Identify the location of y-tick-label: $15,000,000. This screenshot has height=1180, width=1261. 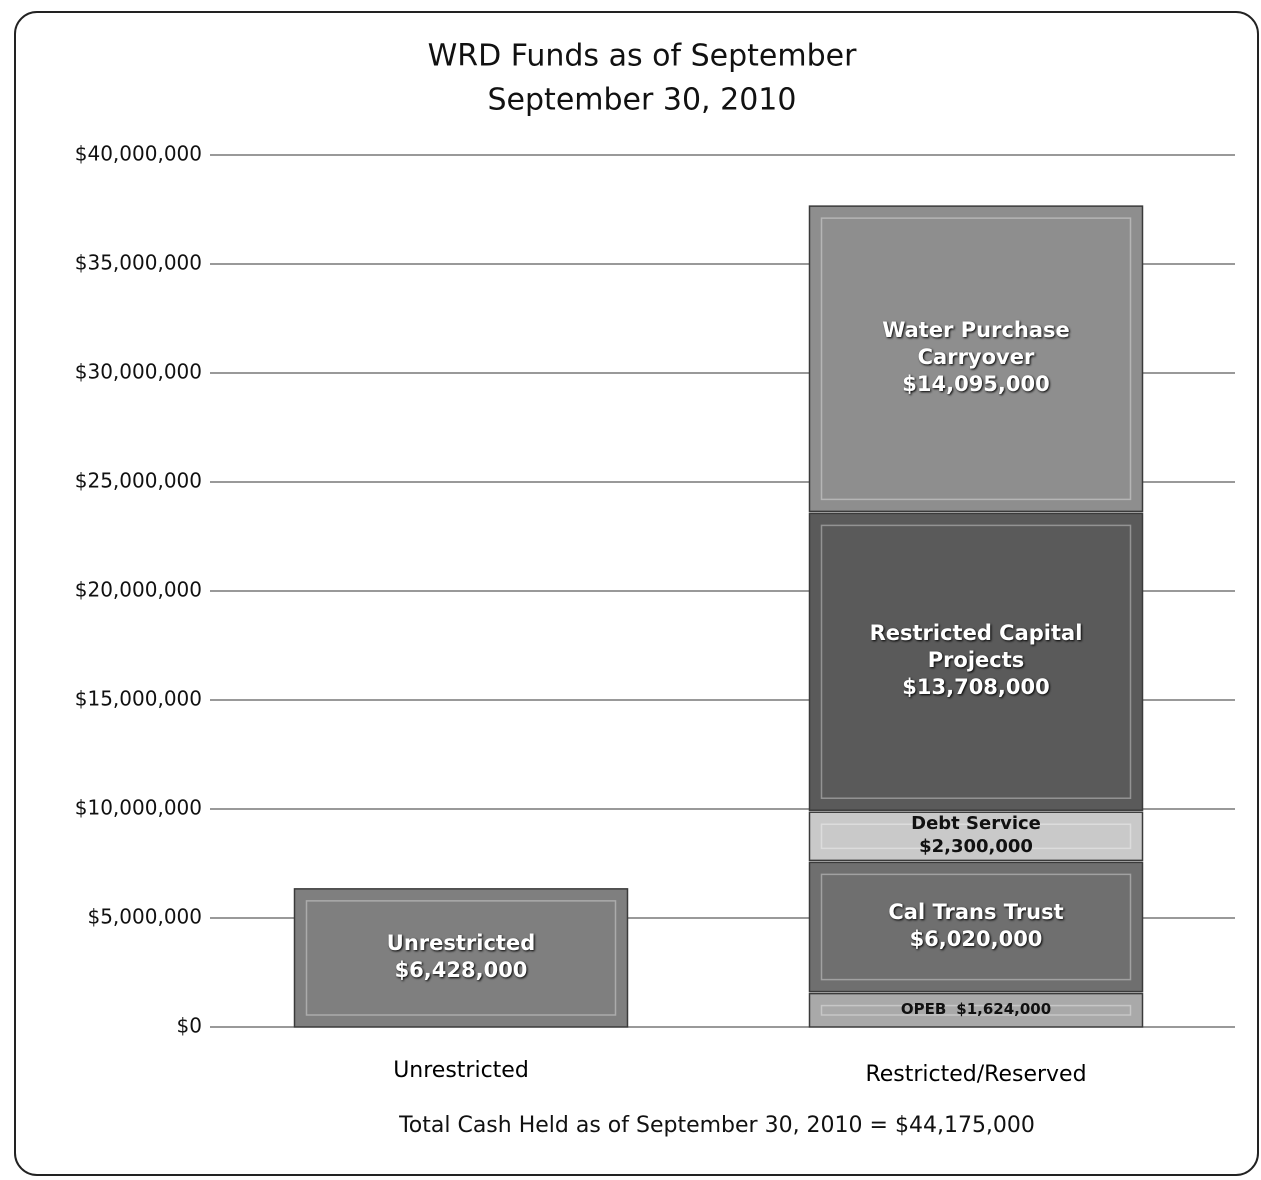
(138, 699).